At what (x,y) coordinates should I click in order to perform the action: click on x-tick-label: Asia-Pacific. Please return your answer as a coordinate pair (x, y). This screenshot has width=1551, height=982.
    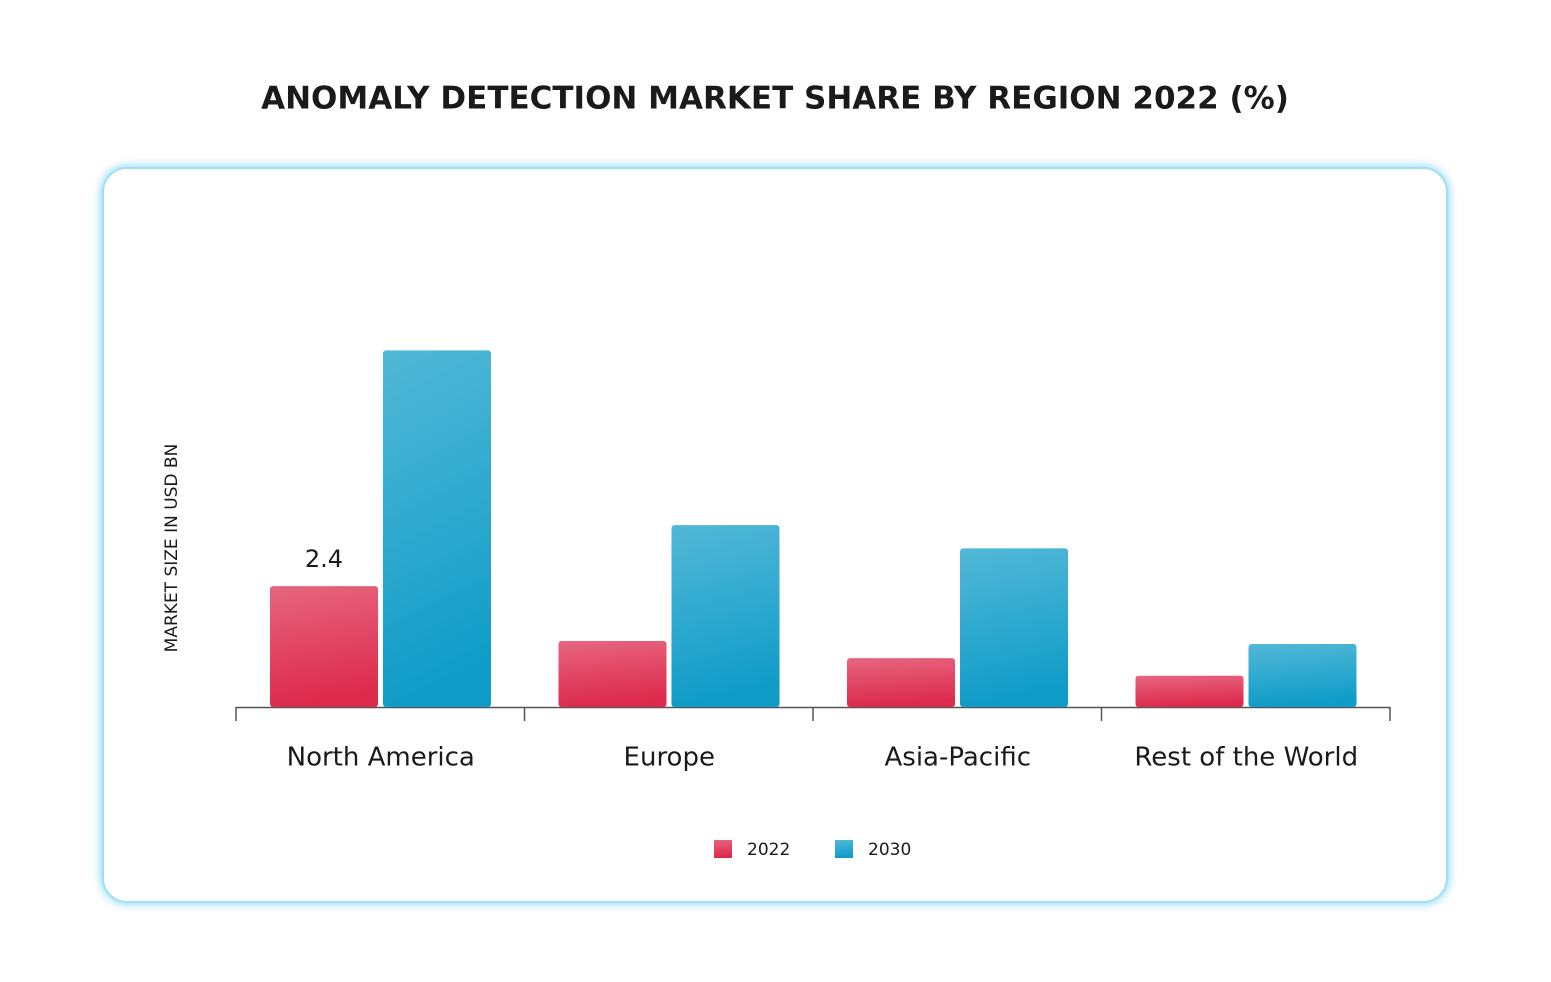
    Looking at the image, I should click on (957, 758).